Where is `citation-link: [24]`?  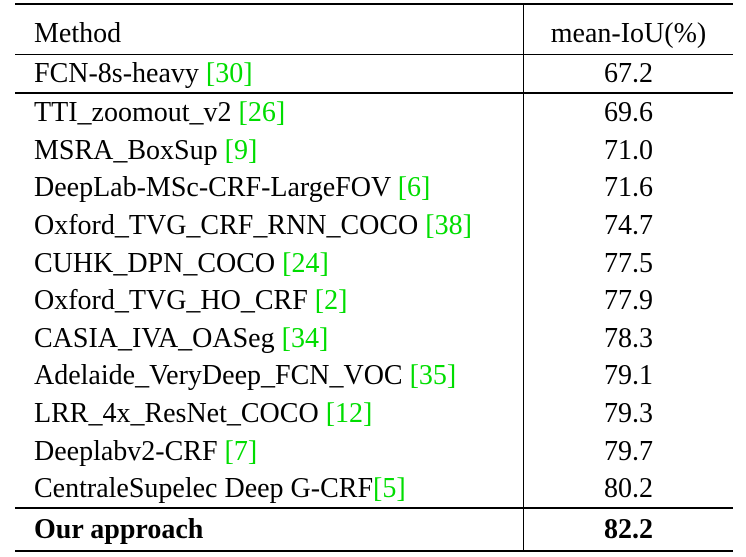 citation-link: [24] is located at coordinates (305, 263).